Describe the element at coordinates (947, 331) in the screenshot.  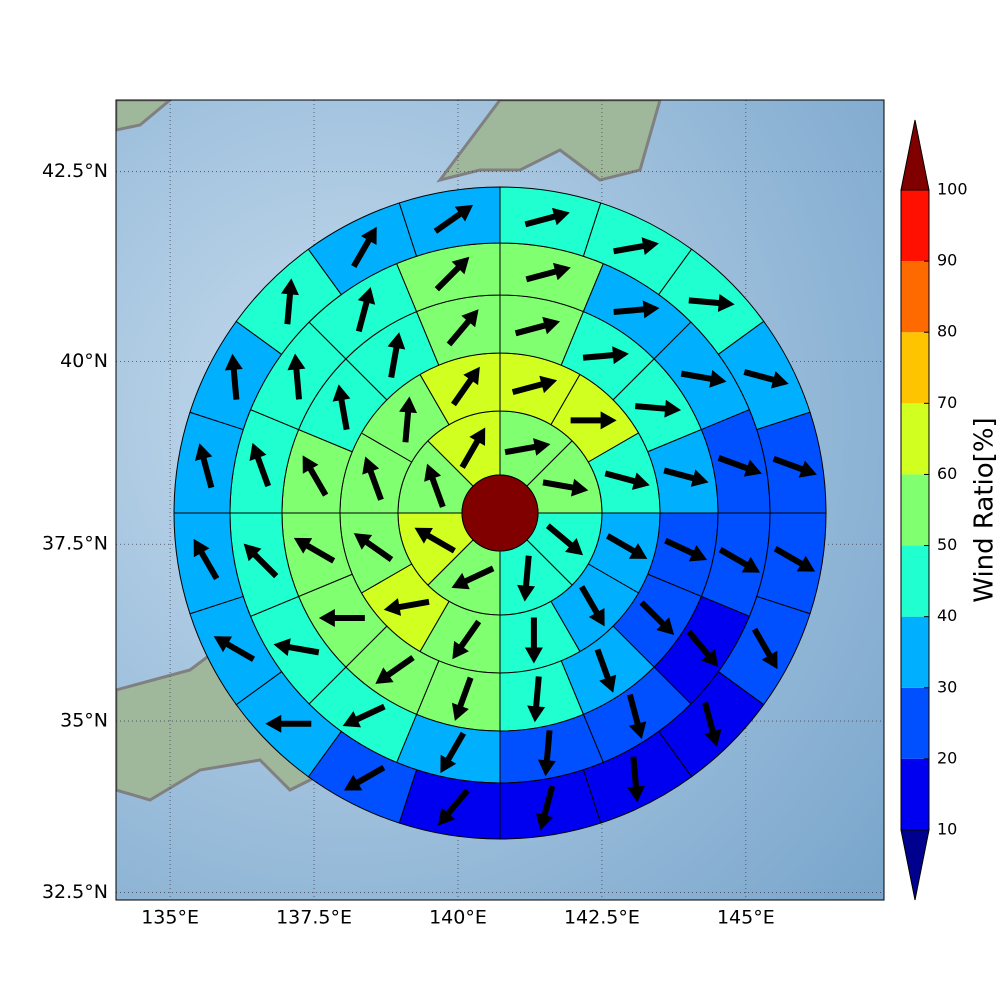
I see `colorbar-tick-label: 80` at that location.